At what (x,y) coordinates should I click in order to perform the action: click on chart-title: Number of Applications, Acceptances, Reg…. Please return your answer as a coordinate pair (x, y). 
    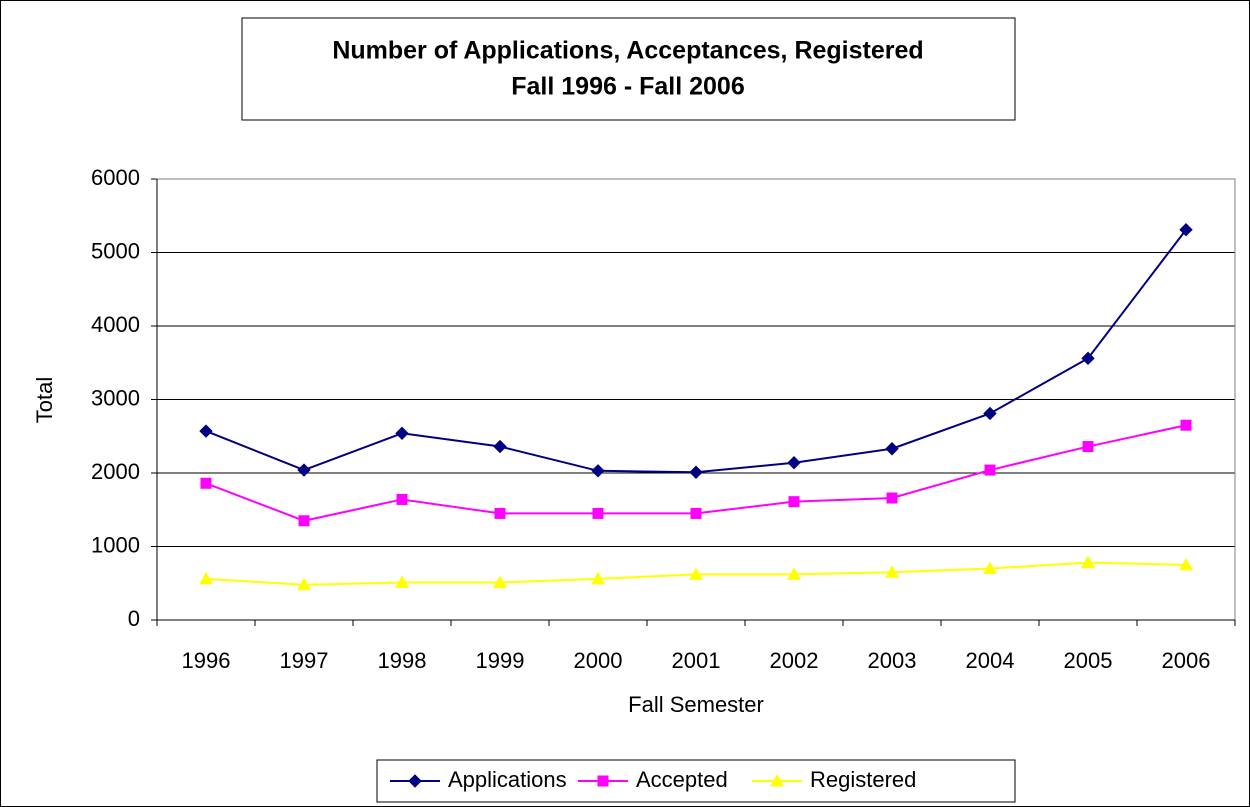
    Looking at the image, I should click on (627, 51).